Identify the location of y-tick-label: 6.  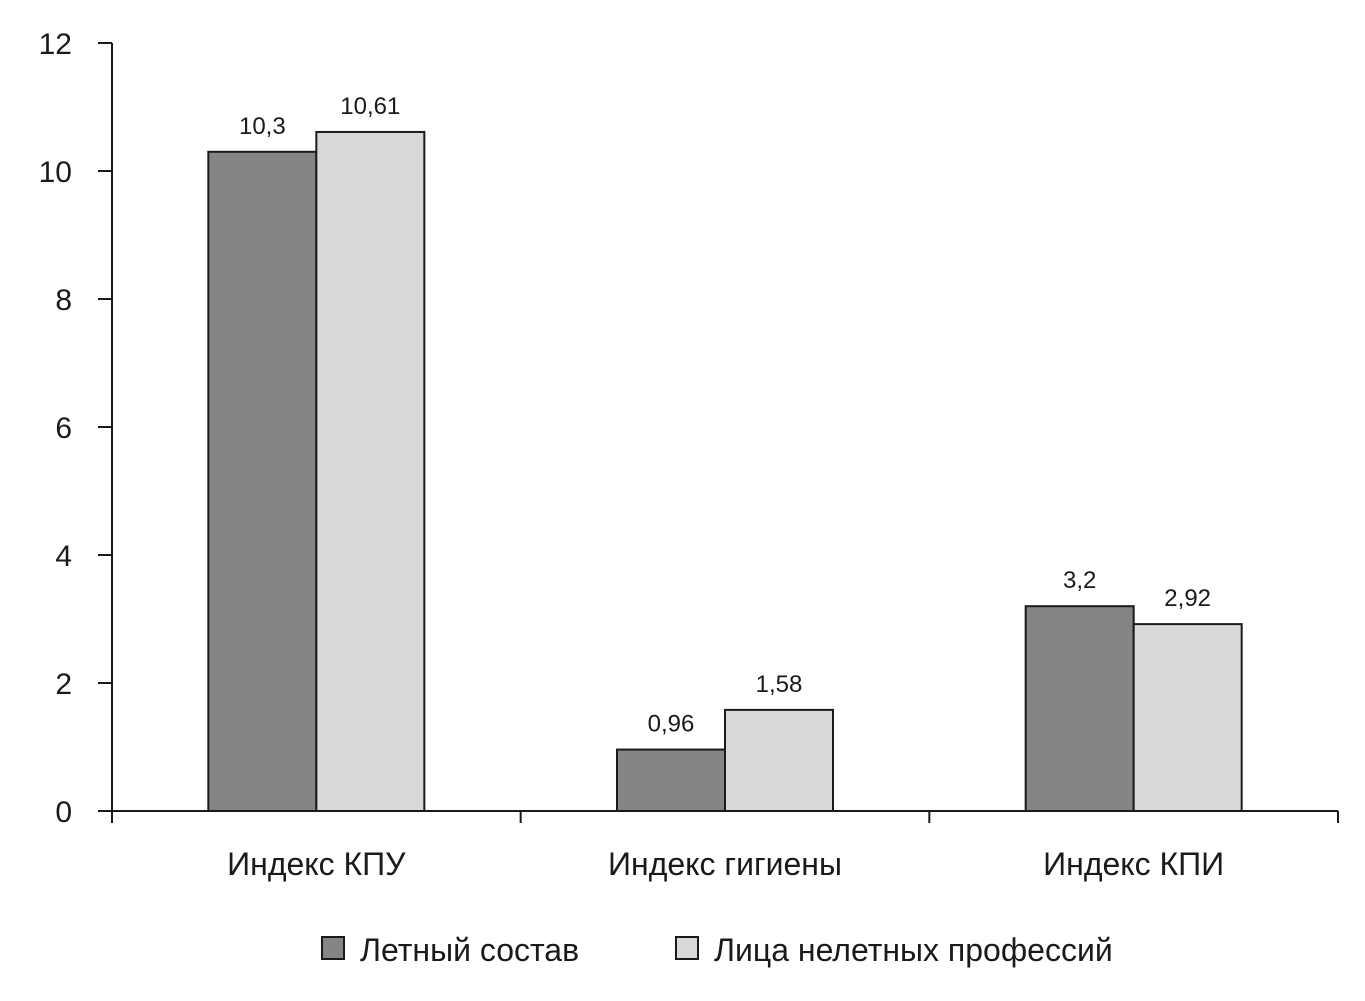
(63, 428).